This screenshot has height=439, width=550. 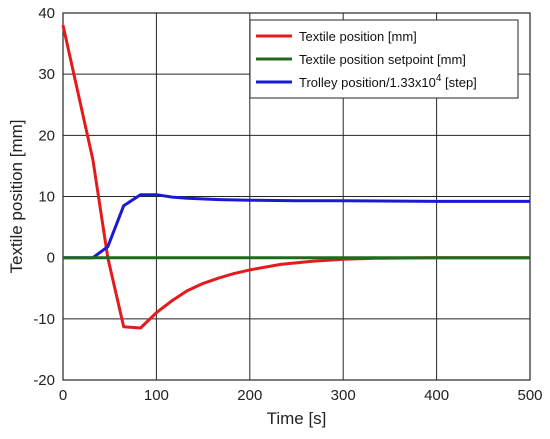 What do you see at coordinates (51, 258) in the screenshot?
I see `y-tick-label: 0` at bounding box center [51, 258].